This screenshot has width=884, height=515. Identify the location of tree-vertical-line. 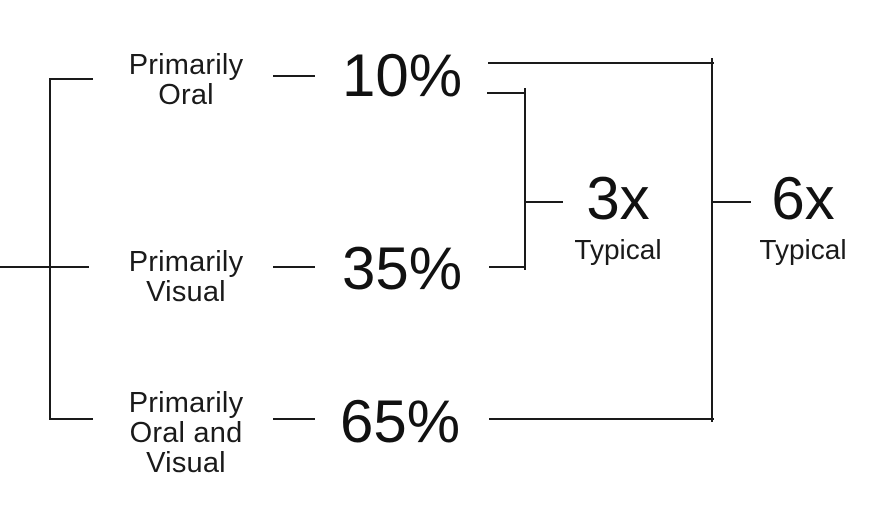
(50, 249).